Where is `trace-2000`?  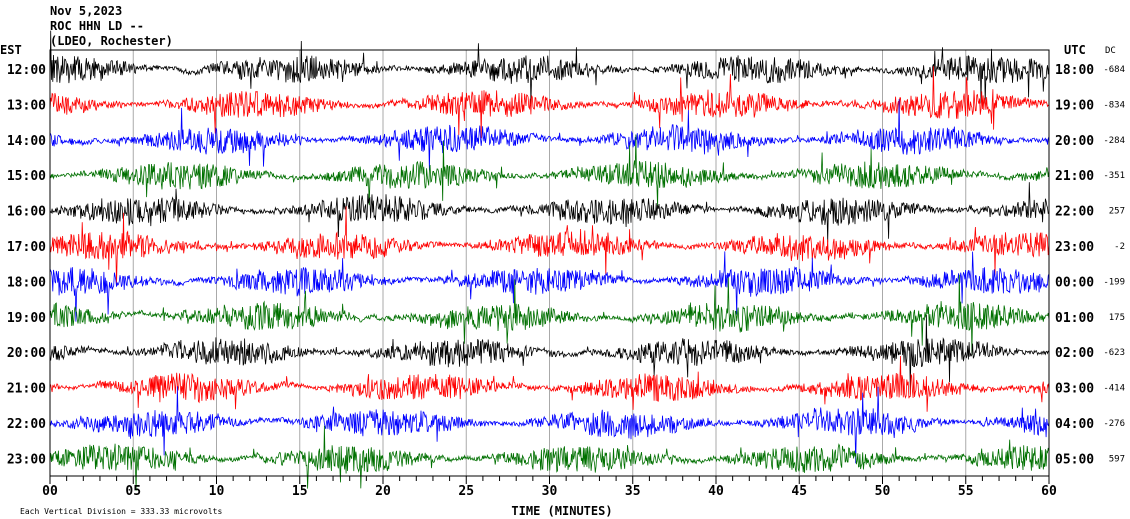
trace-2000 is located at coordinates (549, 354).